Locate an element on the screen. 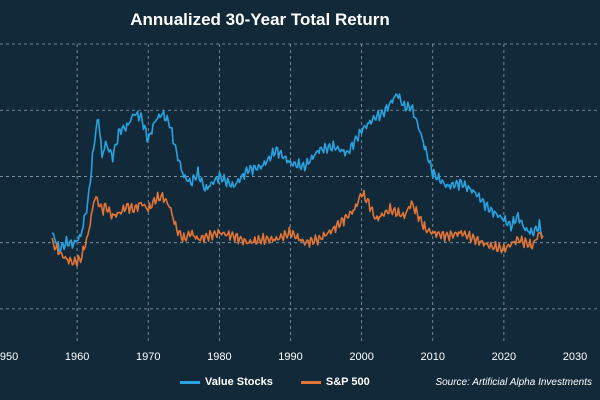 The image size is (600, 400). x-axis-tick-labels: 1950 1960 1970 1980 1990 2000 2010 2020 2030 is located at coordinates (293, 357).